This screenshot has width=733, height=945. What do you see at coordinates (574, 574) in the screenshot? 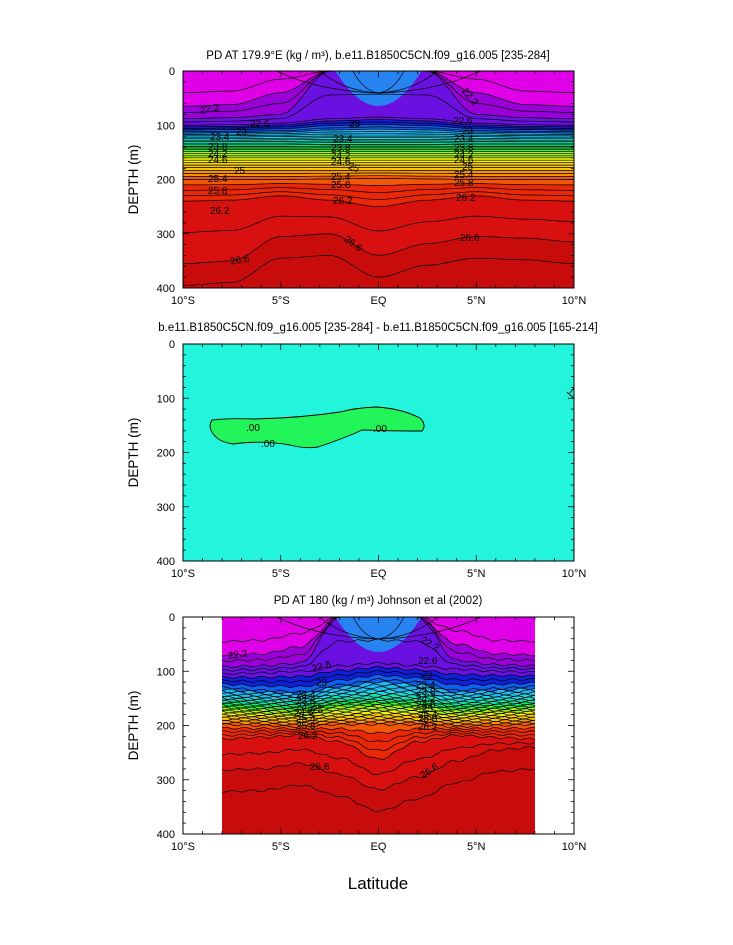
I see `x-tick-label: 10°N` at bounding box center [574, 574].